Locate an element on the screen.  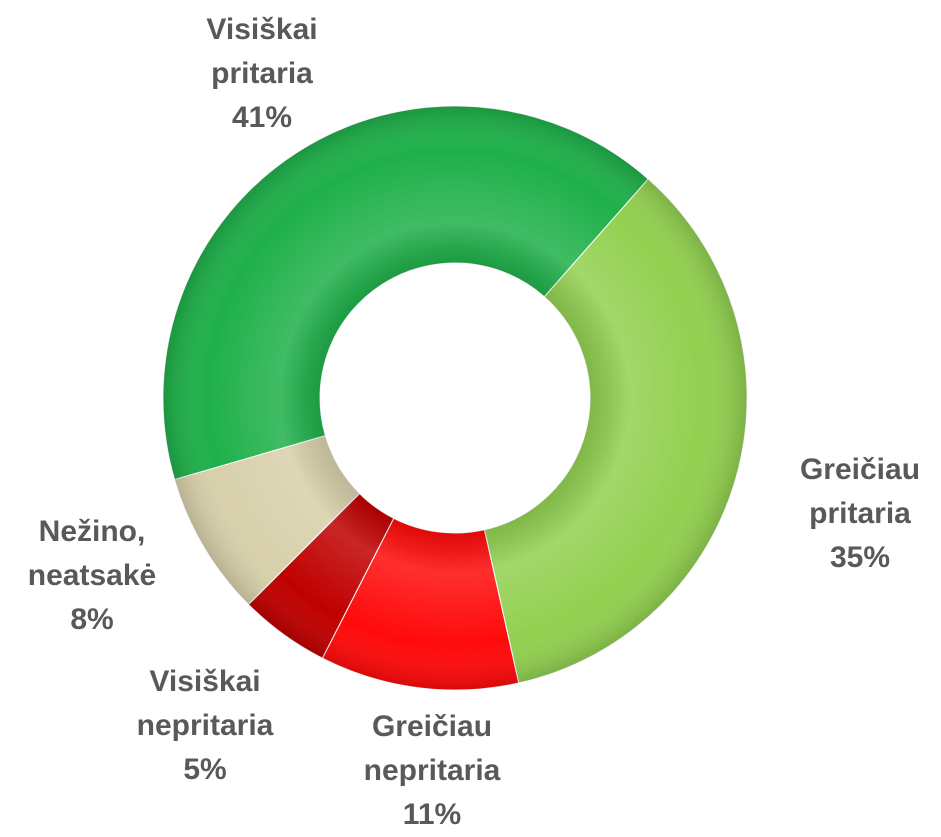
category-label: Visiškai pritaria is located at coordinates (262, 51).